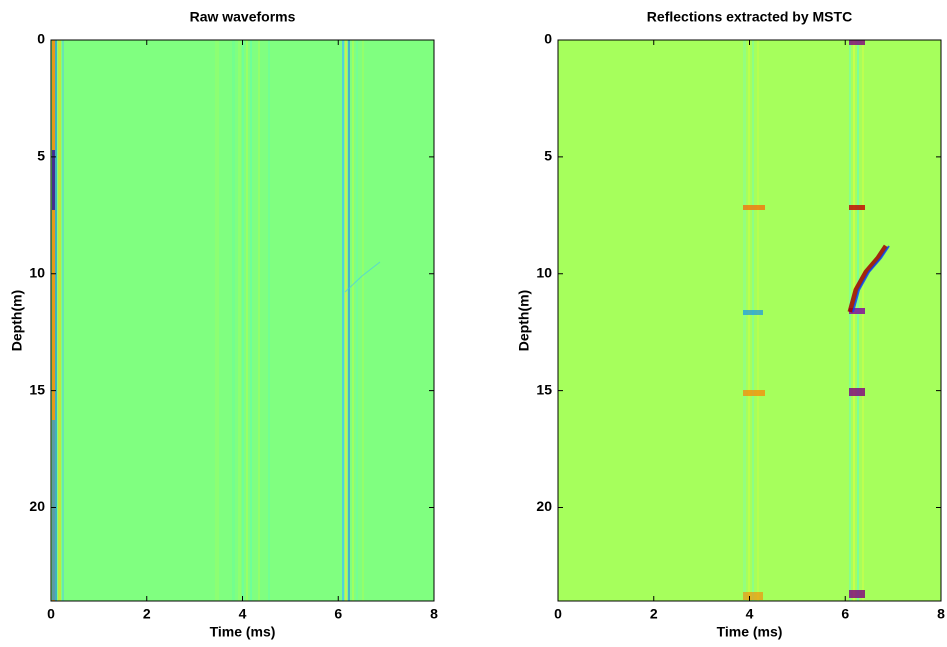 The image size is (947, 647). I want to click on chart-title: Raw waveforms, so click(243, 17).